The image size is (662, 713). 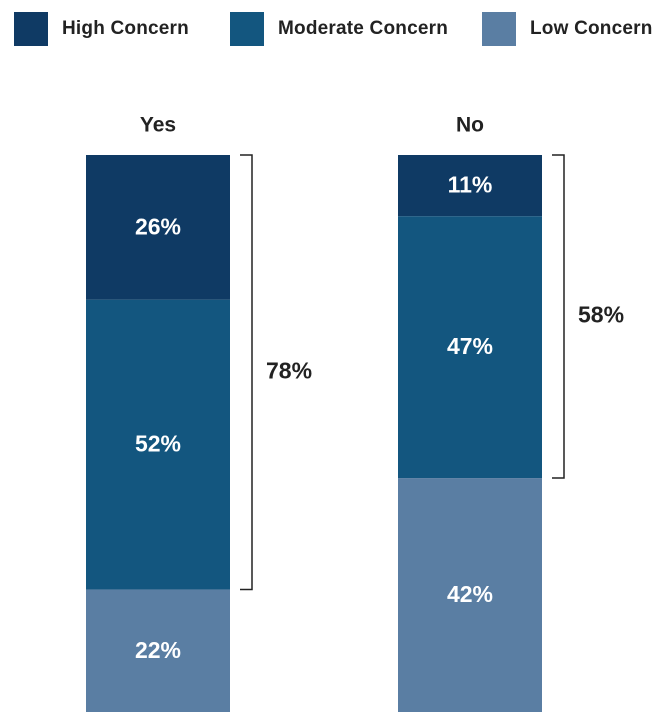 I want to click on category-label-yes: Yes, so click(x=158, y=125).